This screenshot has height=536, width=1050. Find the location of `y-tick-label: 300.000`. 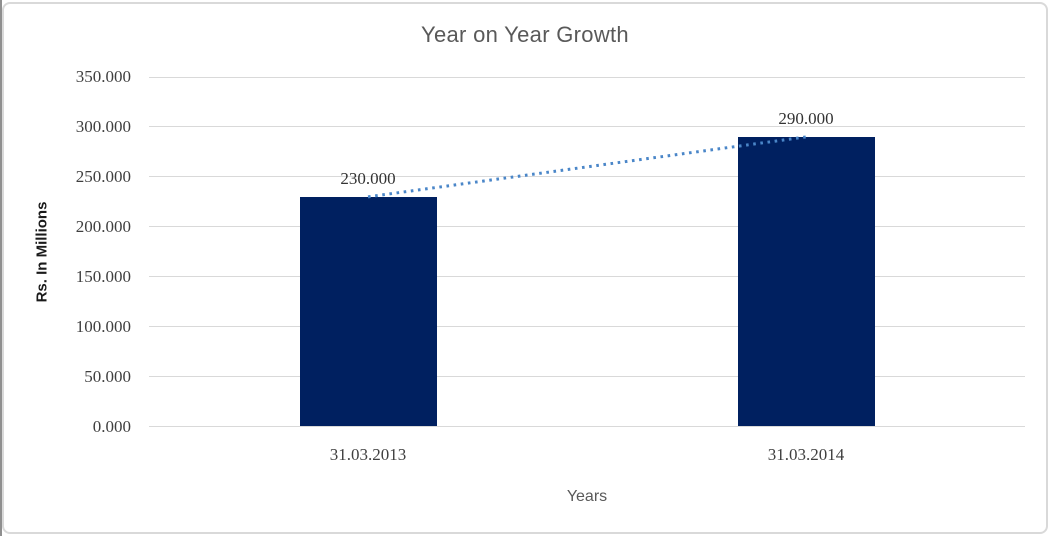

y-tick-label: 300.000 is located at coordinates (103, 126).